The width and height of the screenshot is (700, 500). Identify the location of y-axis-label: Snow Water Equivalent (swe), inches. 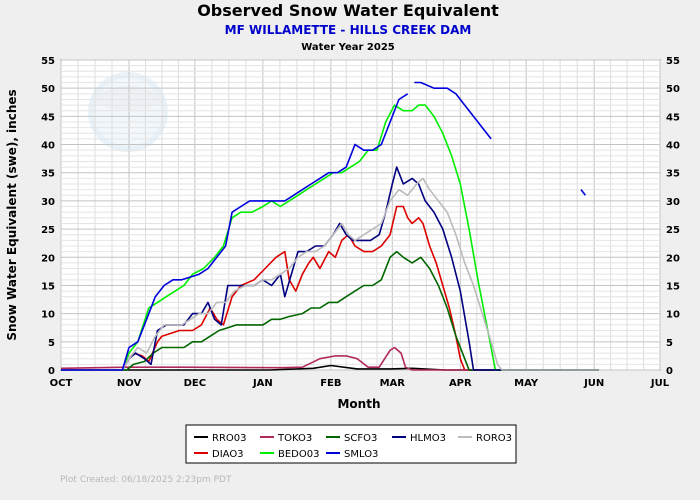
(12, 214).